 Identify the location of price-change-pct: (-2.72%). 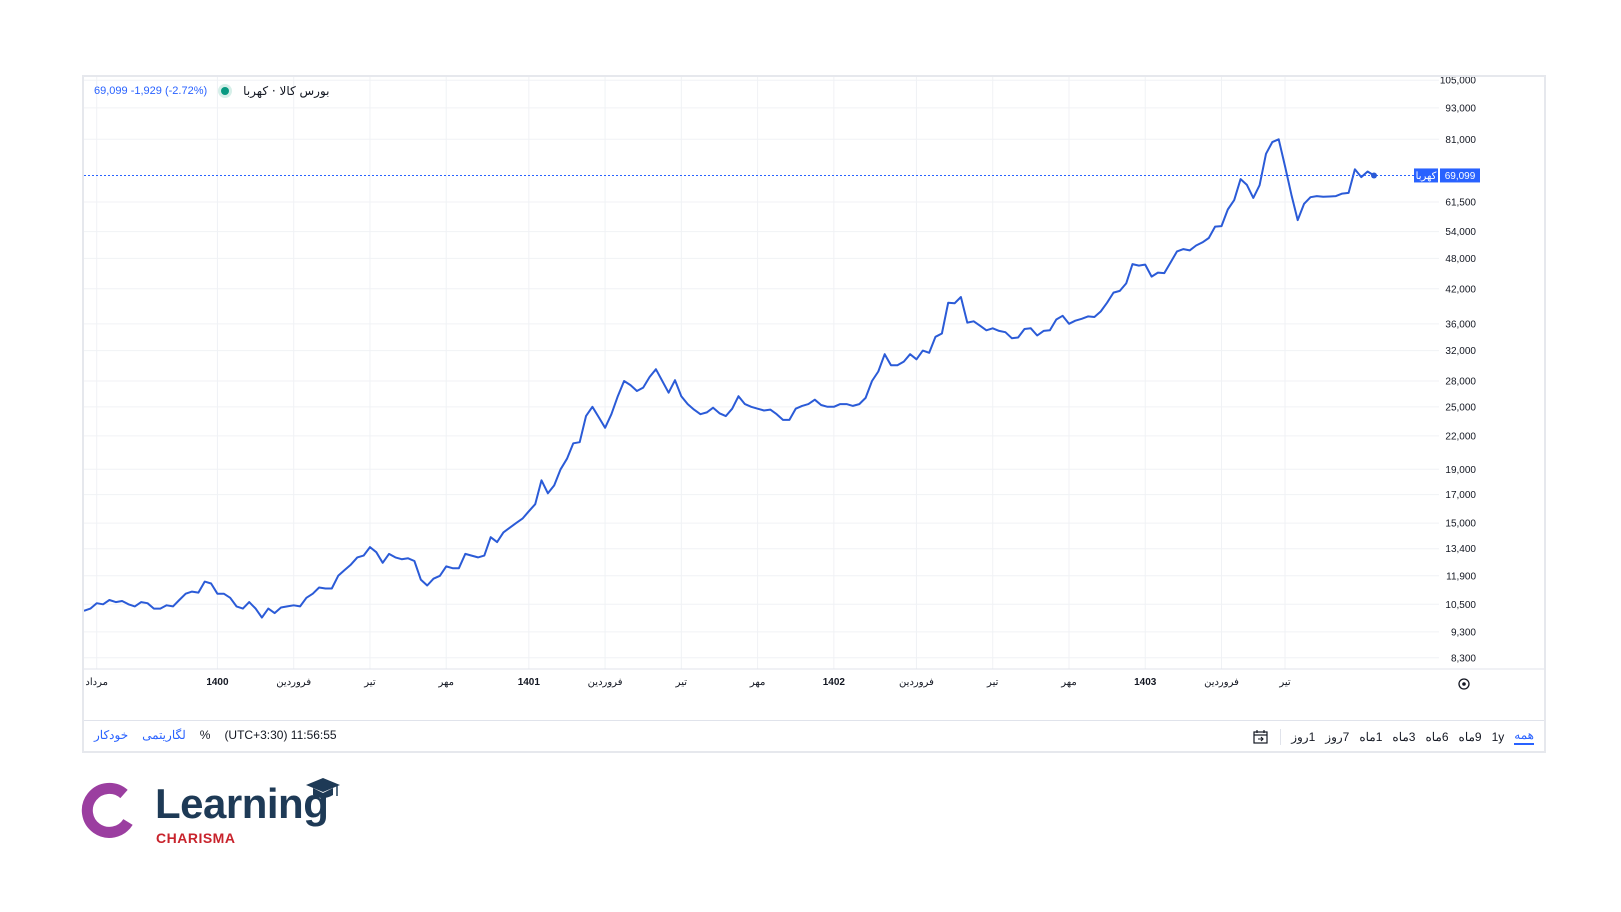
(186, 91).